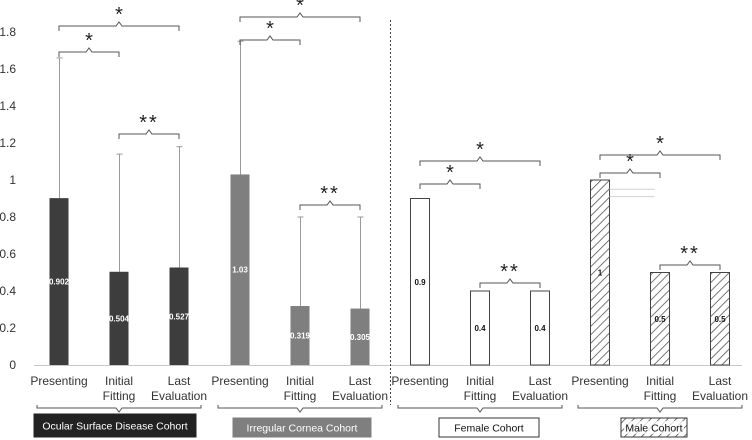 The width and height of the screenshot is (752, 440). Describe the element at coordinates (8, 291) in the screenshot. I see `y-tick-label: 0.4` at that location.